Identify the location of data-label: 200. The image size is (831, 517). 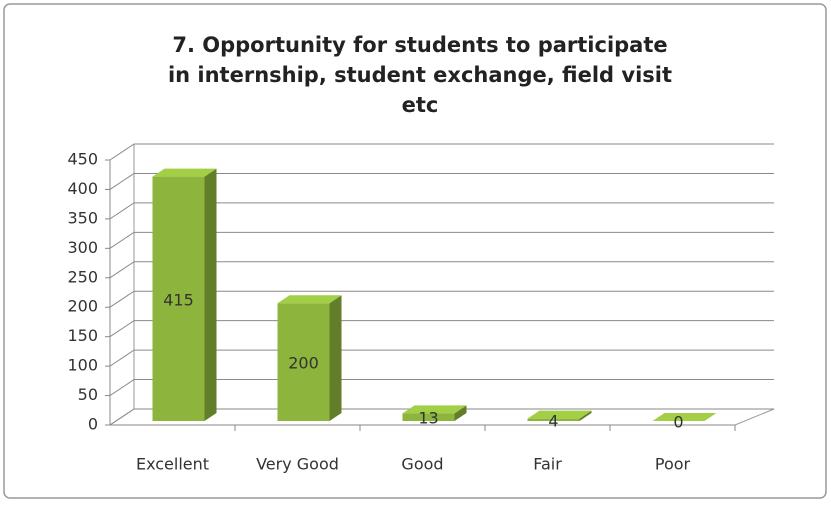
(303, 363).